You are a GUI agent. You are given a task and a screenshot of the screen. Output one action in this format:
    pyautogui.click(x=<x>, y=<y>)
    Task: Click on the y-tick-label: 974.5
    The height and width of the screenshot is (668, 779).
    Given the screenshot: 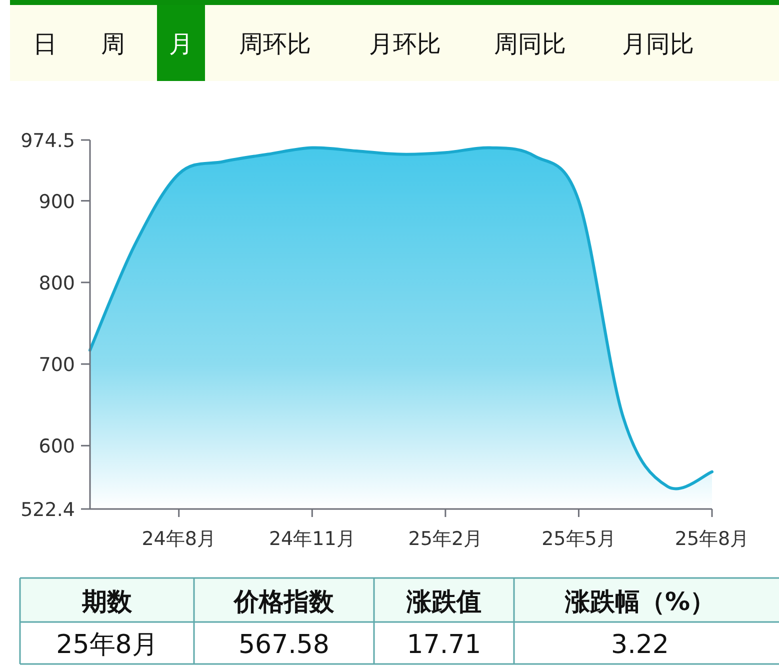 What is the action you would take?
    pyautogui.click(x=47, y=141)
    